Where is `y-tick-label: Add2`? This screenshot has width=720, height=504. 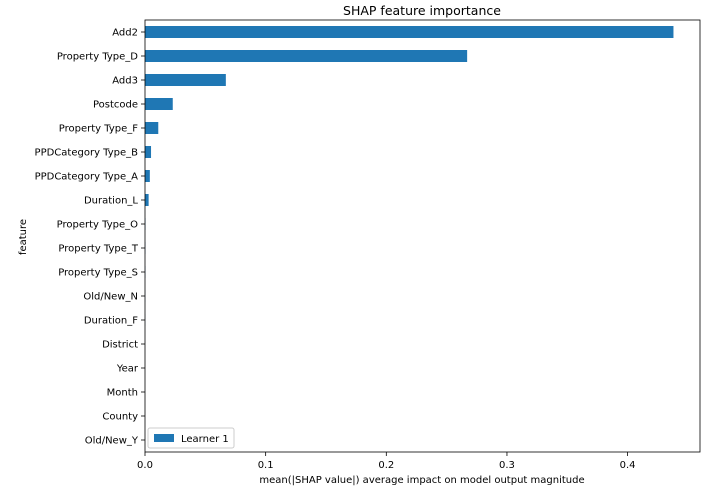
y-tick-label: Add2 is located at coordinates (125, 33).